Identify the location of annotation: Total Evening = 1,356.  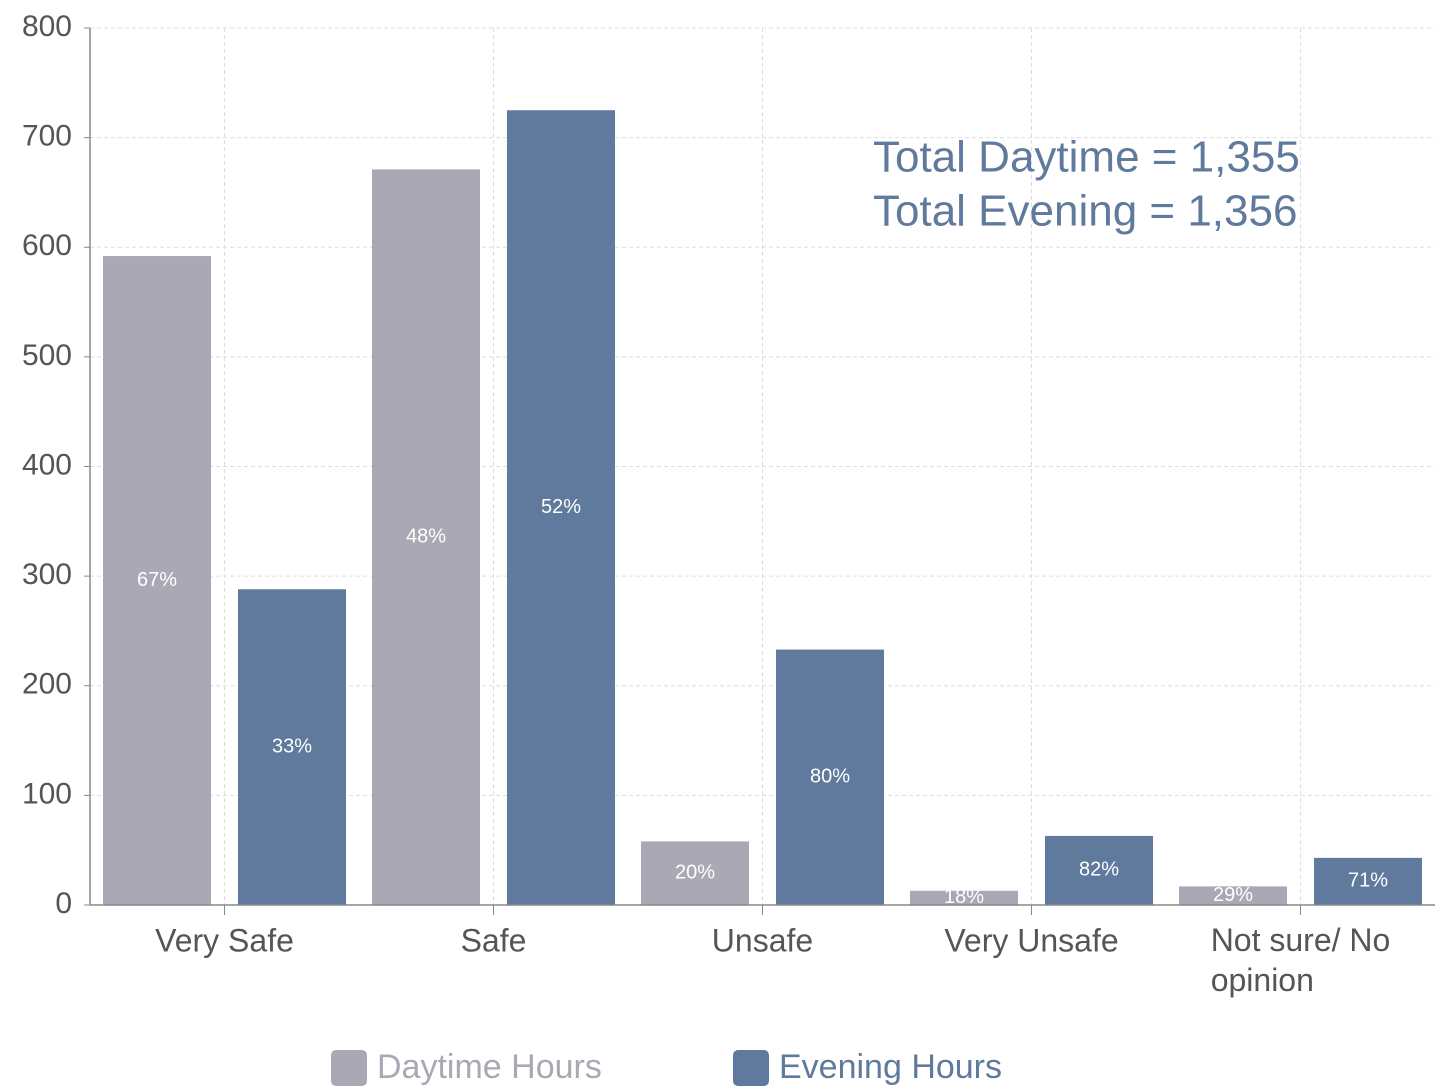
(1085, 211).